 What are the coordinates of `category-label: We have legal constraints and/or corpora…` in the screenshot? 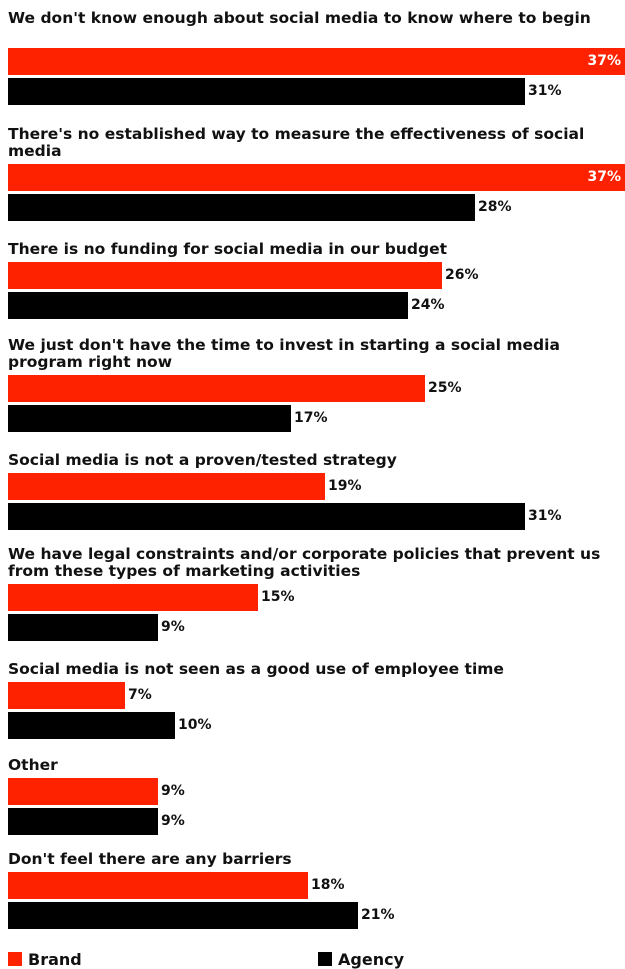 It's located at (304, 562).